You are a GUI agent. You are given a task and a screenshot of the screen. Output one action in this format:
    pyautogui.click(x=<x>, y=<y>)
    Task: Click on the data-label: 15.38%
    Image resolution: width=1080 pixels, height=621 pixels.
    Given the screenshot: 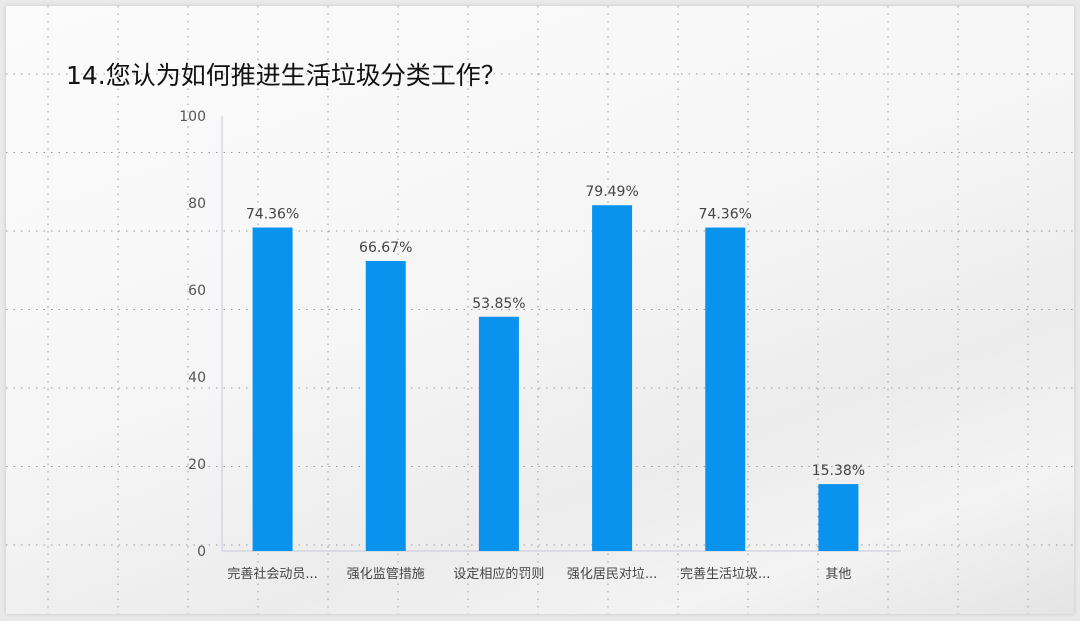 What is the action you would take?
    pyautogui.click(x=838, y=471)
    